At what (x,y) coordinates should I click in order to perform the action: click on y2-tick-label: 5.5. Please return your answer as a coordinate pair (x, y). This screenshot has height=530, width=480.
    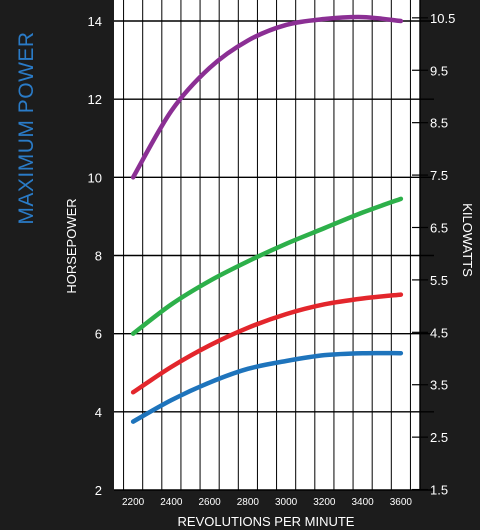
    Looking at the image, I should click on (439, 280).